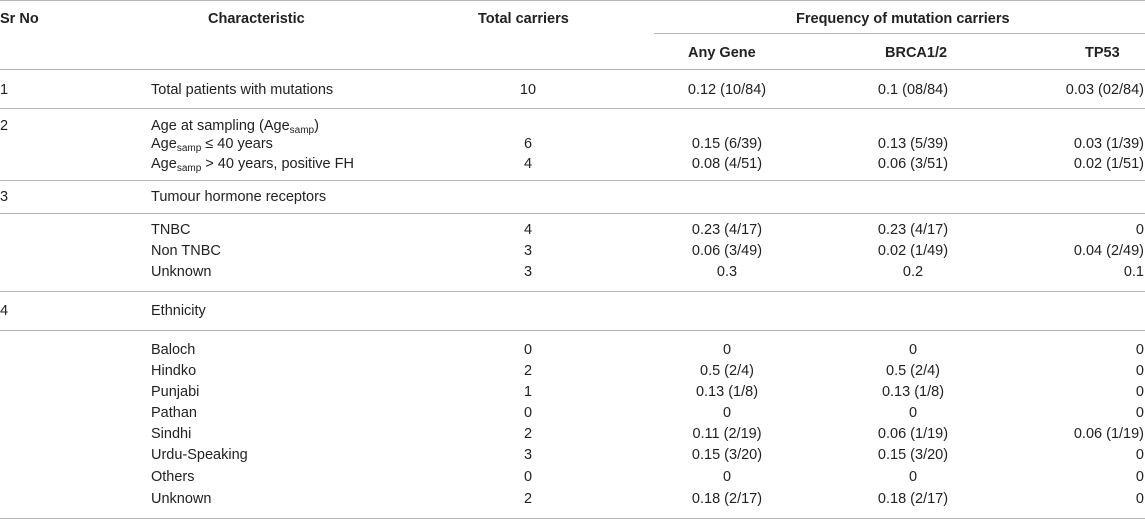  What do you see at coordinates (242, 90) in the screenshot?
I see `row-characteristic: Total patients with mutations` at bounding box center [242, 90].